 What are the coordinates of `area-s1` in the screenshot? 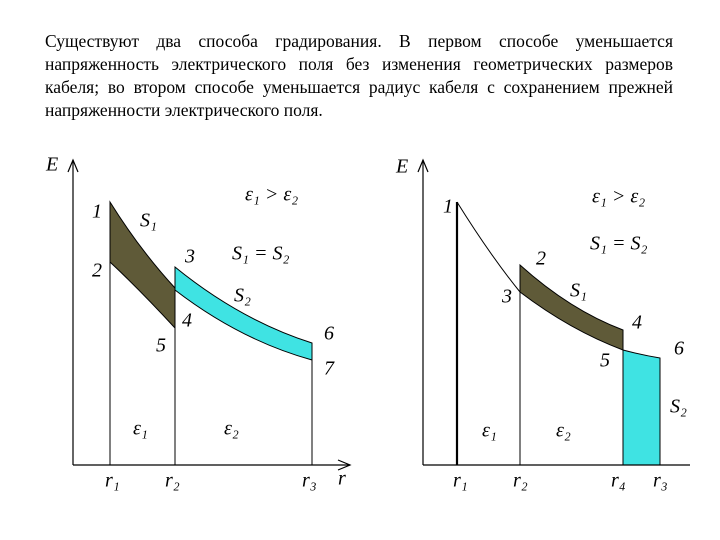 It's located at (571, 307).